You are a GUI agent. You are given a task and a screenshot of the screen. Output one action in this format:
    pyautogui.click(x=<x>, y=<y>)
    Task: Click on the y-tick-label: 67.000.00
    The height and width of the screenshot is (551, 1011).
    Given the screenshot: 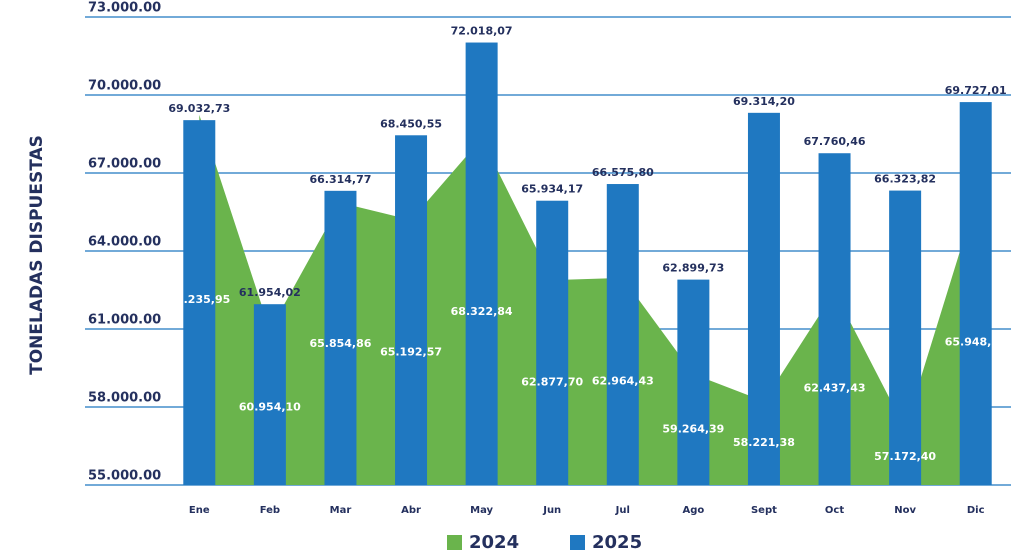 What is the action you would take?
    pyautogui.click(x=124, y=164)
    